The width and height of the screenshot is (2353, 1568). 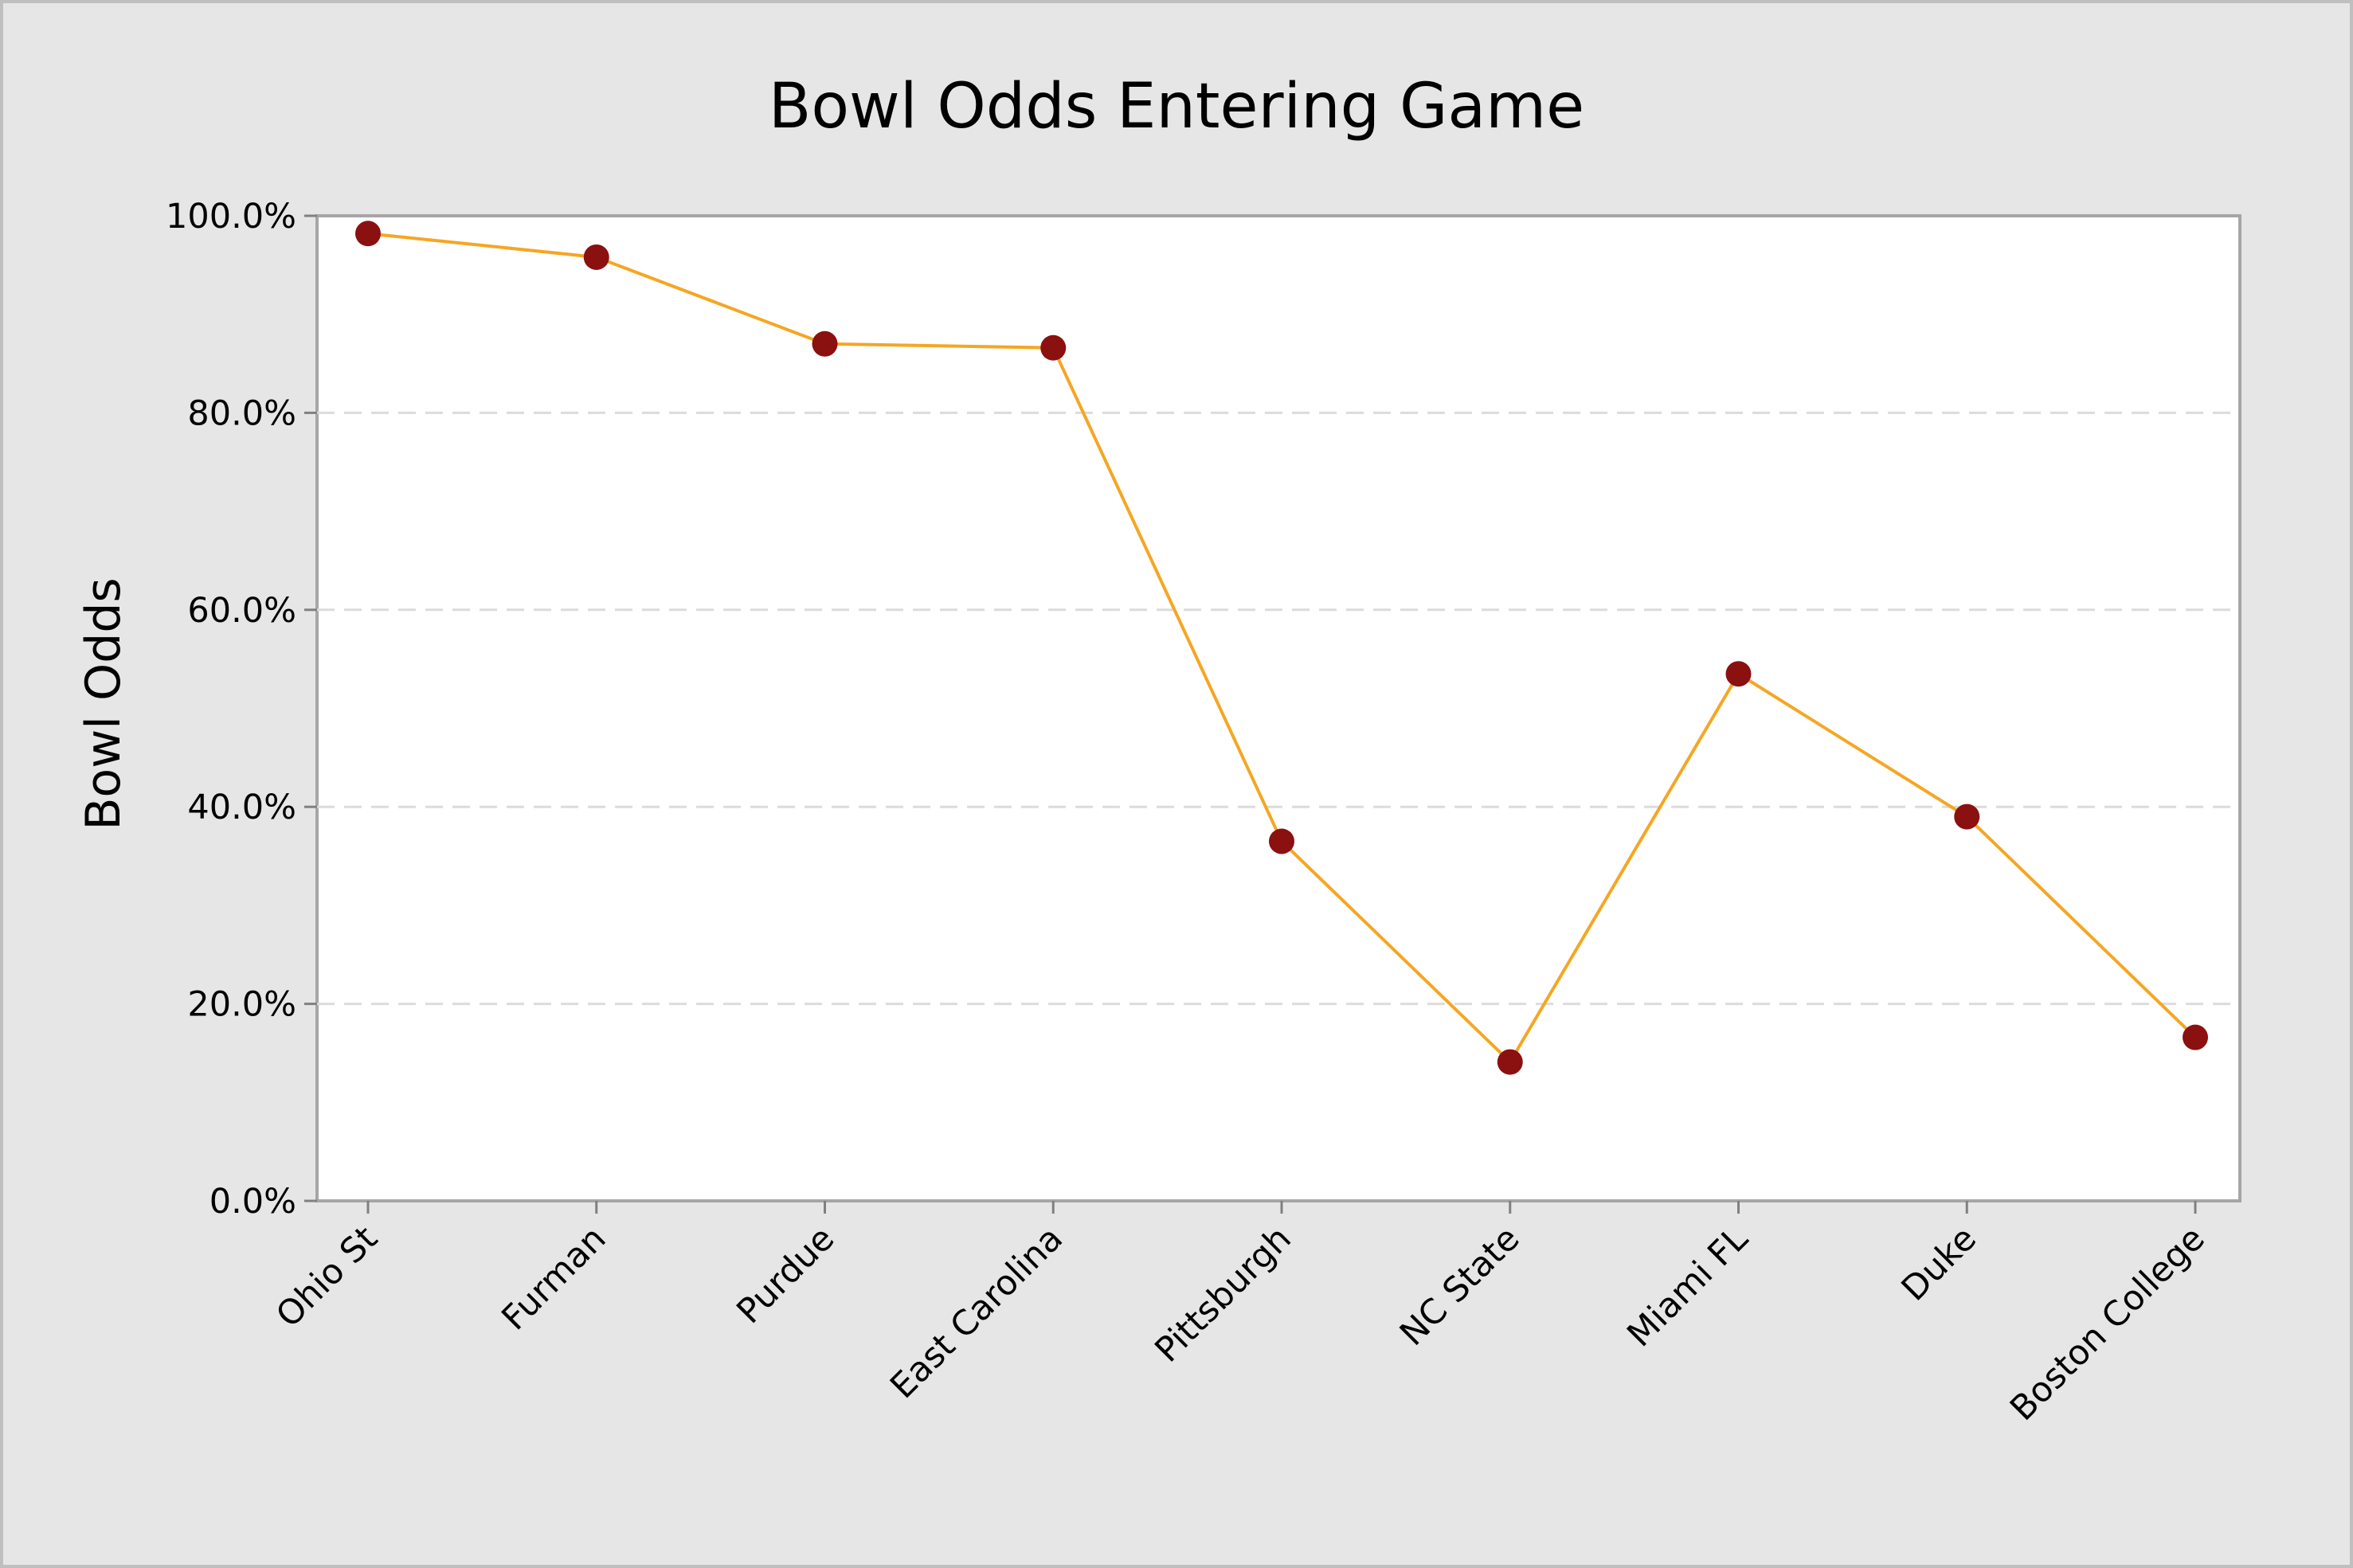 What do you see at coordinates (242, 1005) in the screenshot?
I see `y-tick-label: 20.0%` at bounding box center [242, 1005].